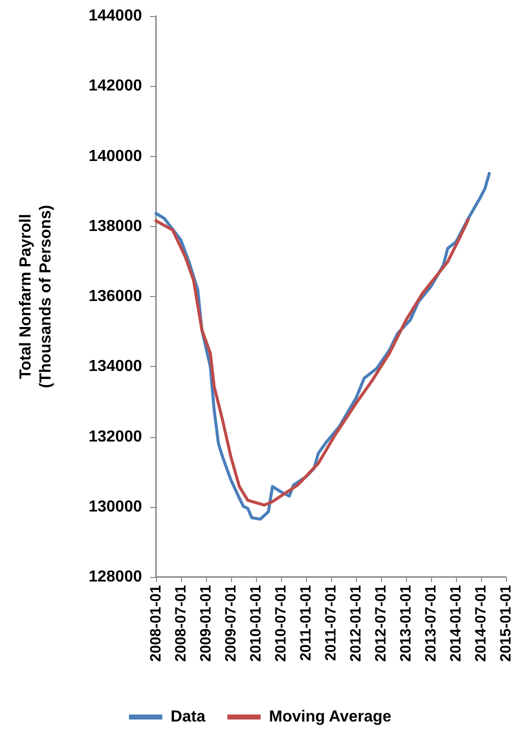  I want to click on x-tick-label: 2010-01-01, so click(256, 623).